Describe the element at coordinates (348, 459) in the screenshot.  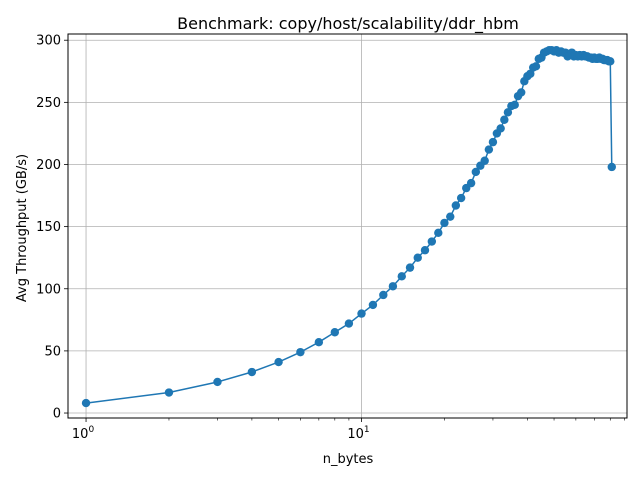
I see `x-axis-title: n_bytes` at that location.